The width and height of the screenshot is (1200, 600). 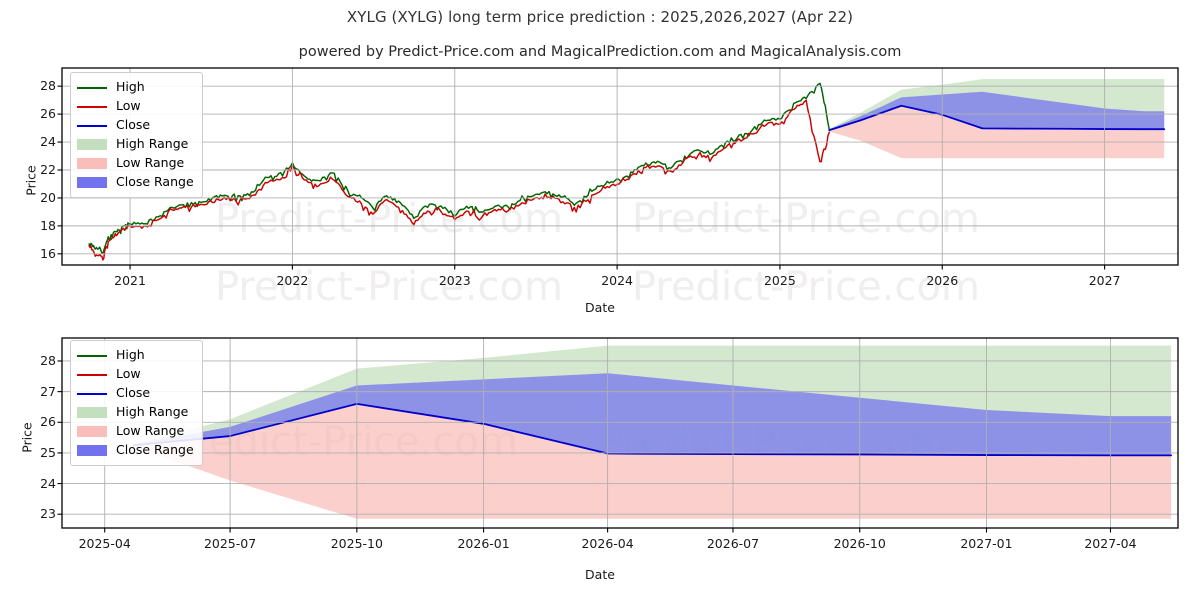 I want to click on top-y-axis-label: Price, so click(x=31, y=180).